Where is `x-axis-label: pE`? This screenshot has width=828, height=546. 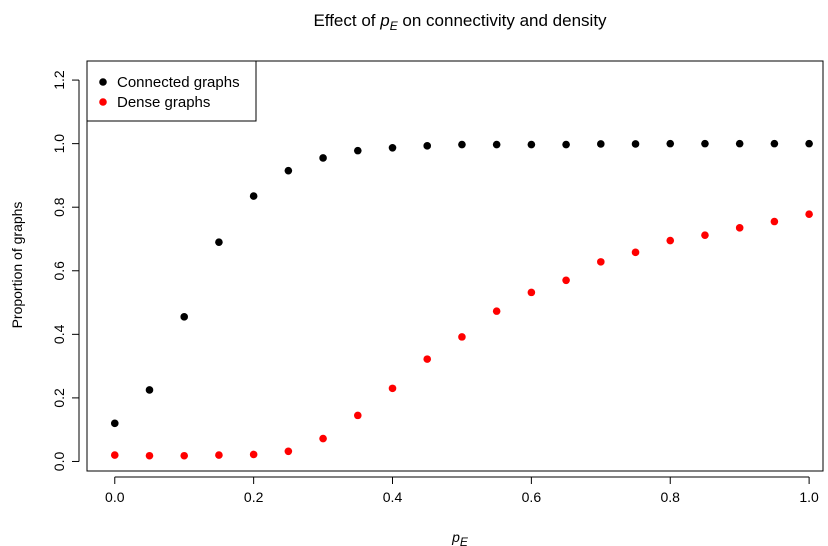
x-axis-label: pE is located at coordinates (460, 537).